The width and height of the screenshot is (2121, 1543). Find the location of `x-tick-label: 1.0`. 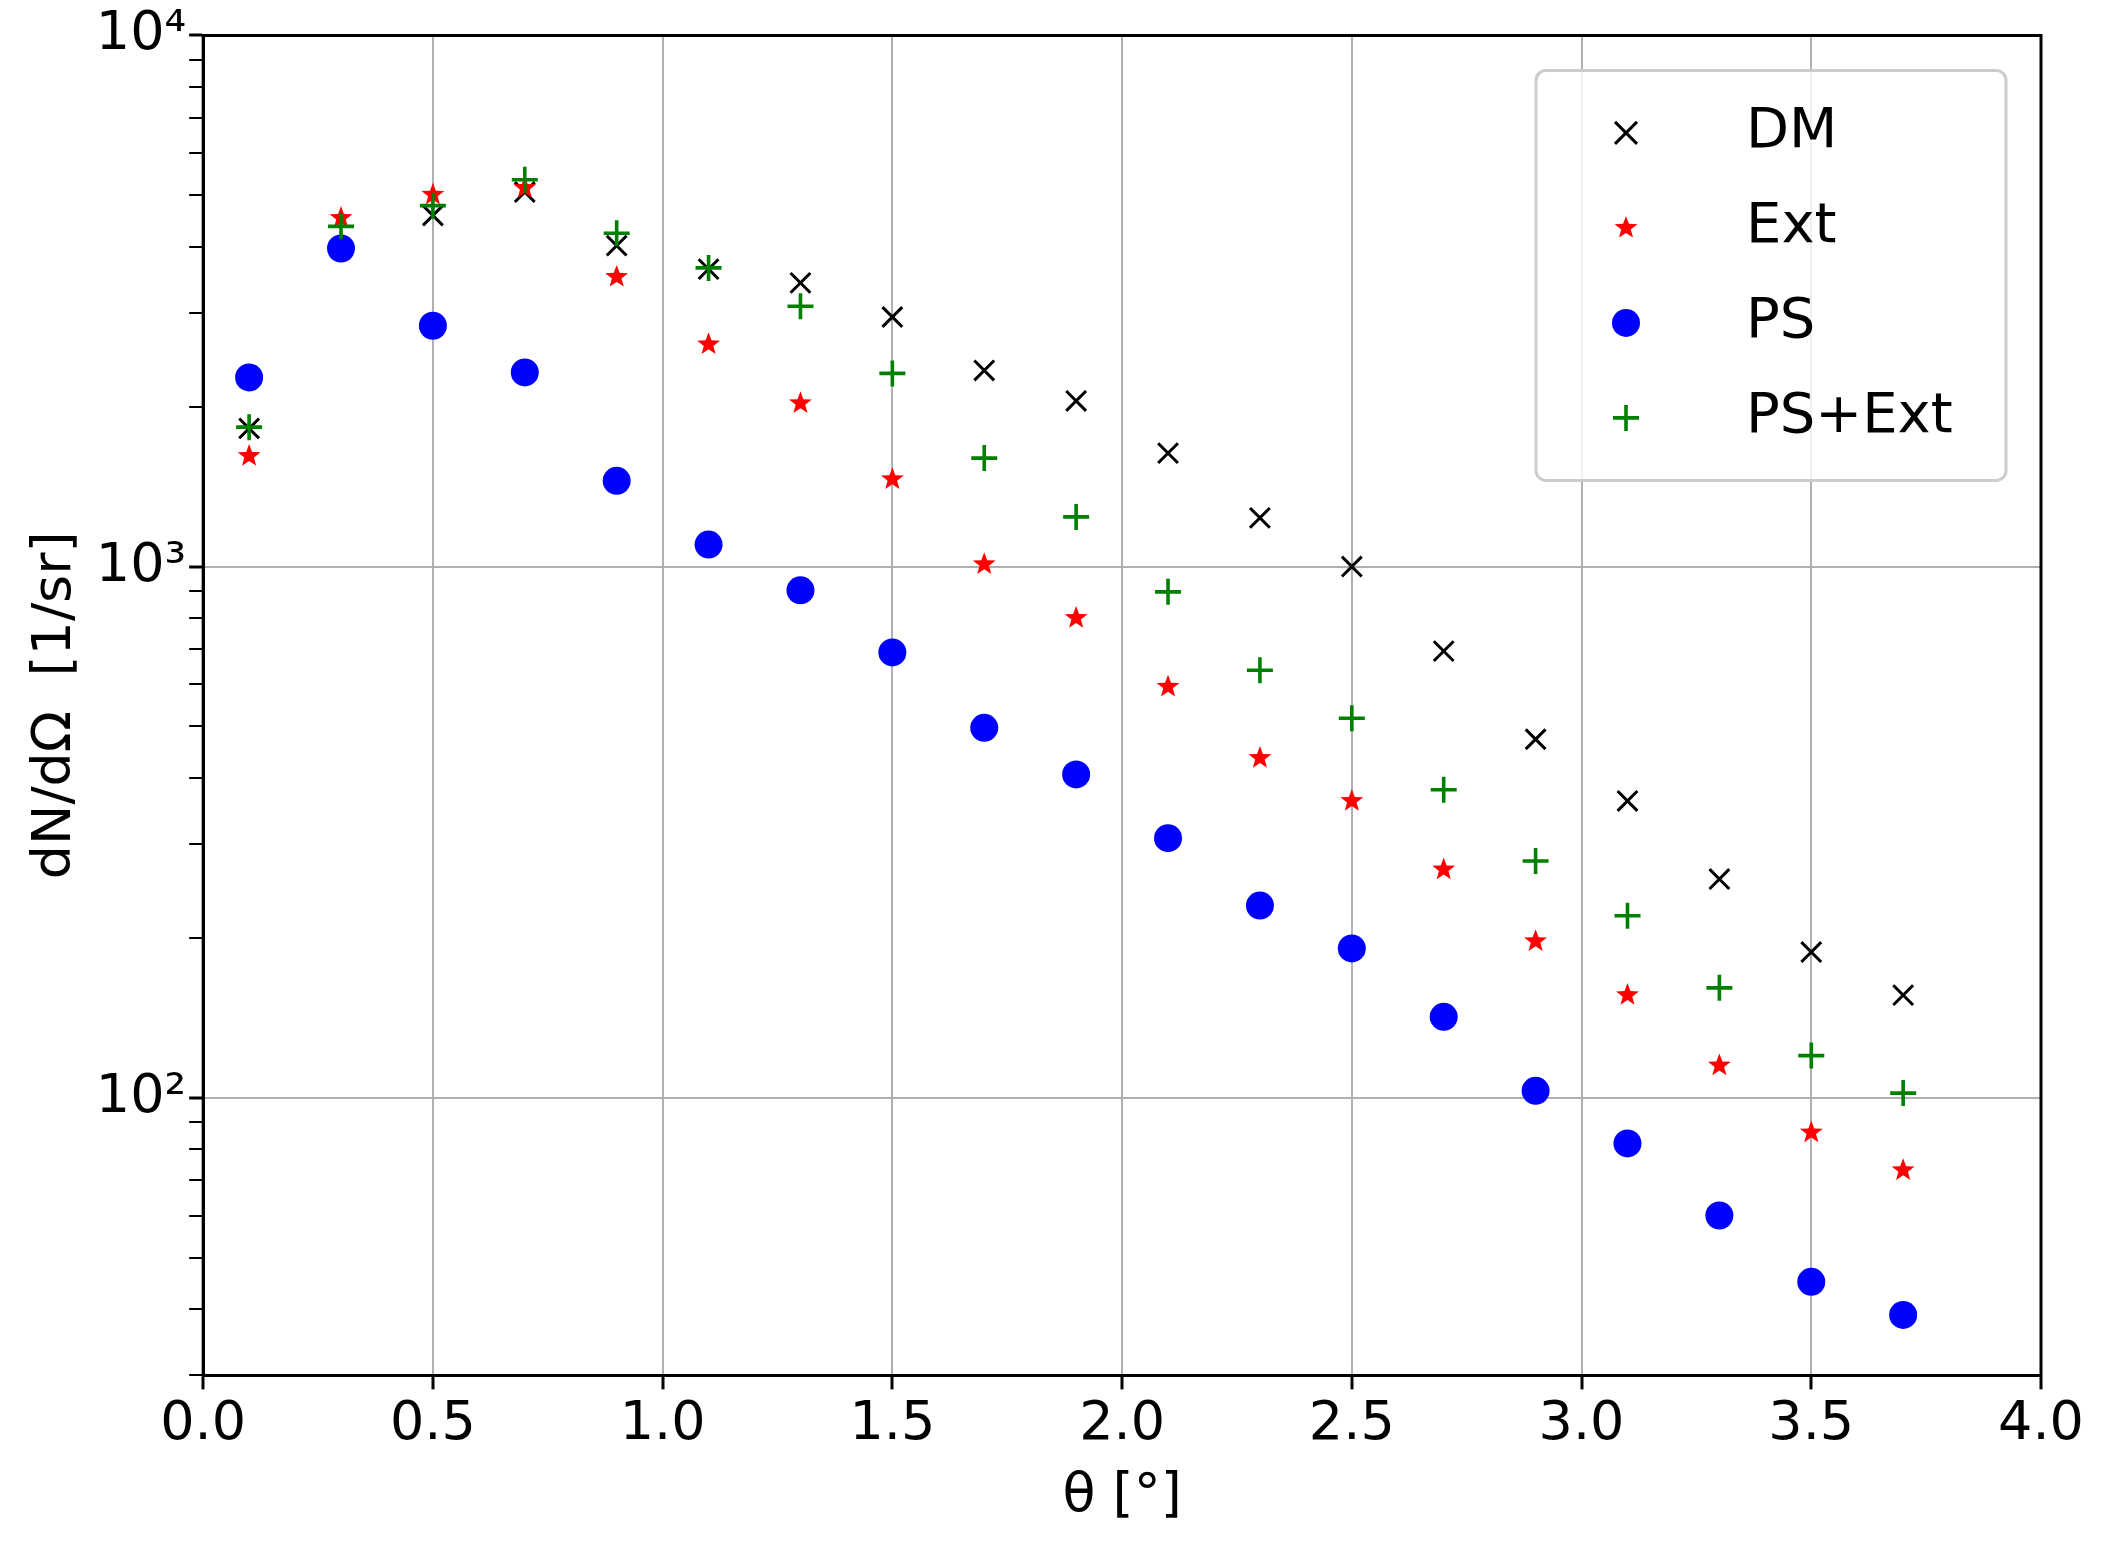

x-tick-label: 1.0 is located at coordinates (662, 1420).